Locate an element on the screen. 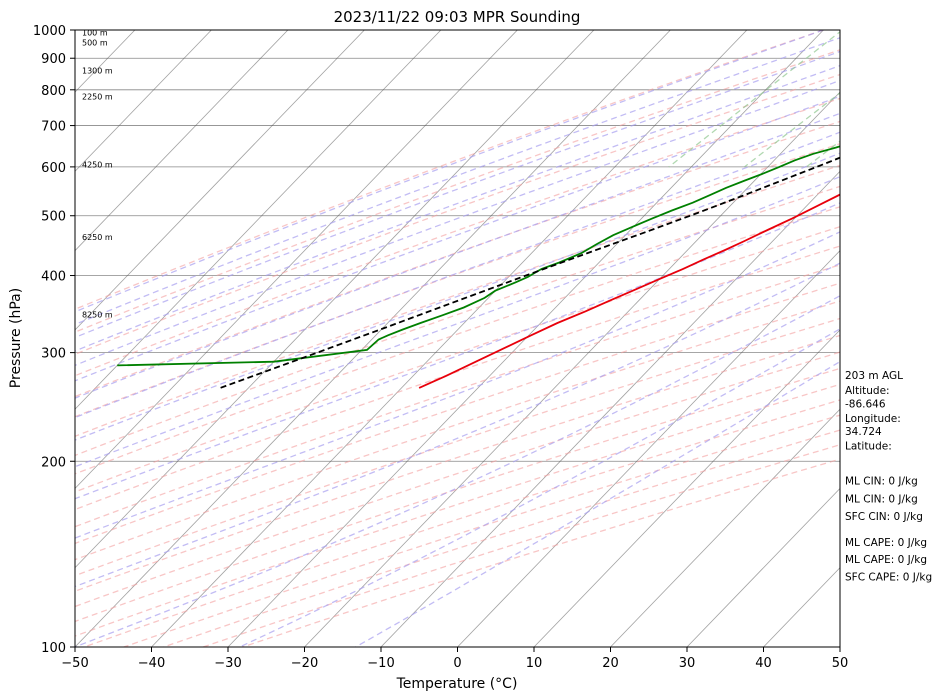  x-tick-label: 0 is located at coordinates (457, 663).